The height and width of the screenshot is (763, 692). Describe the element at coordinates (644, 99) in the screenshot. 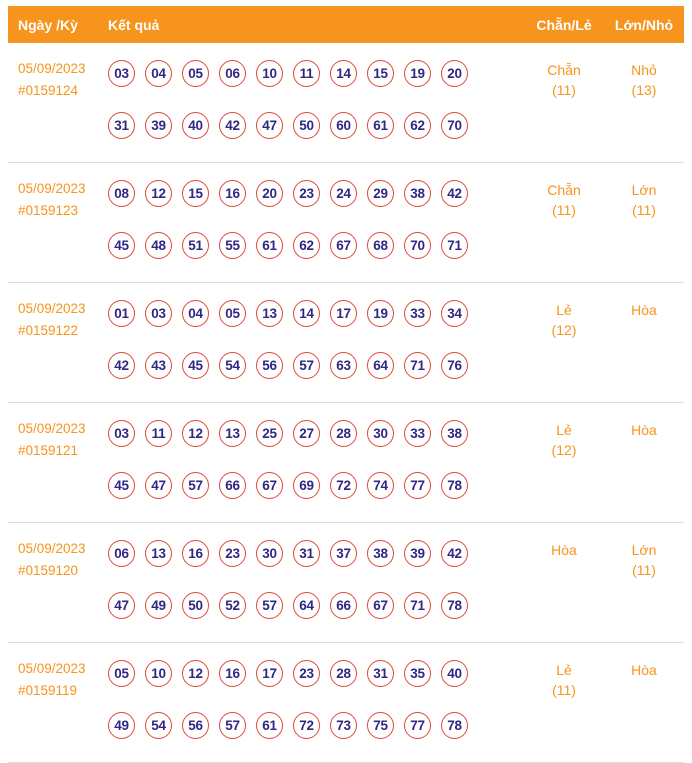

I see `size-cell: Nhỏ (13)` at that location.